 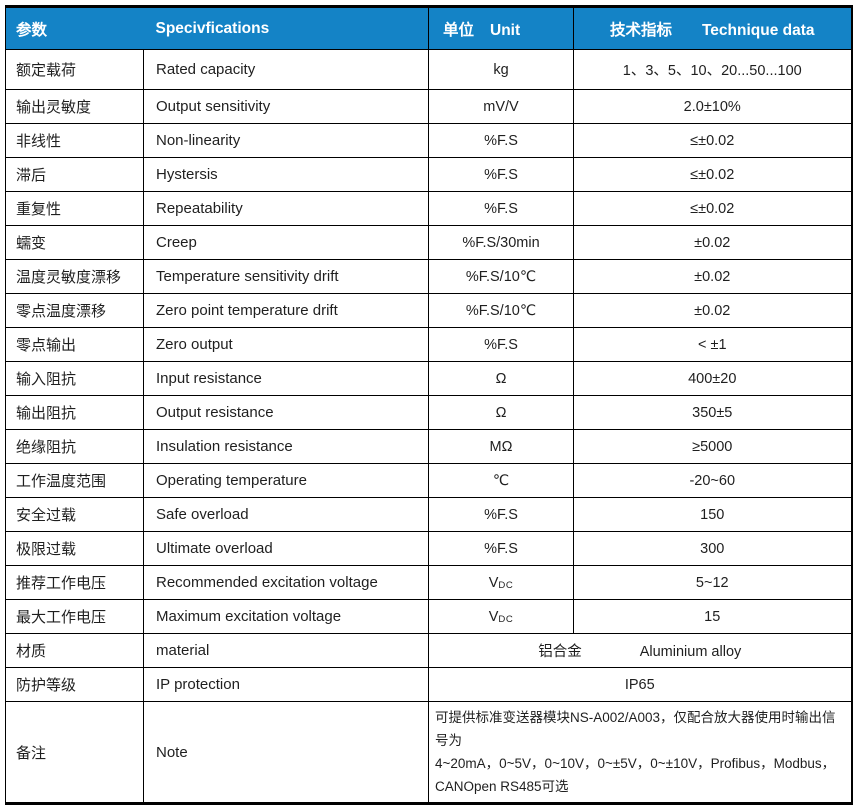 I want to click on table-row: 输出阻抗 Output resistance Ω 350±5, so click(x=428, y=412).